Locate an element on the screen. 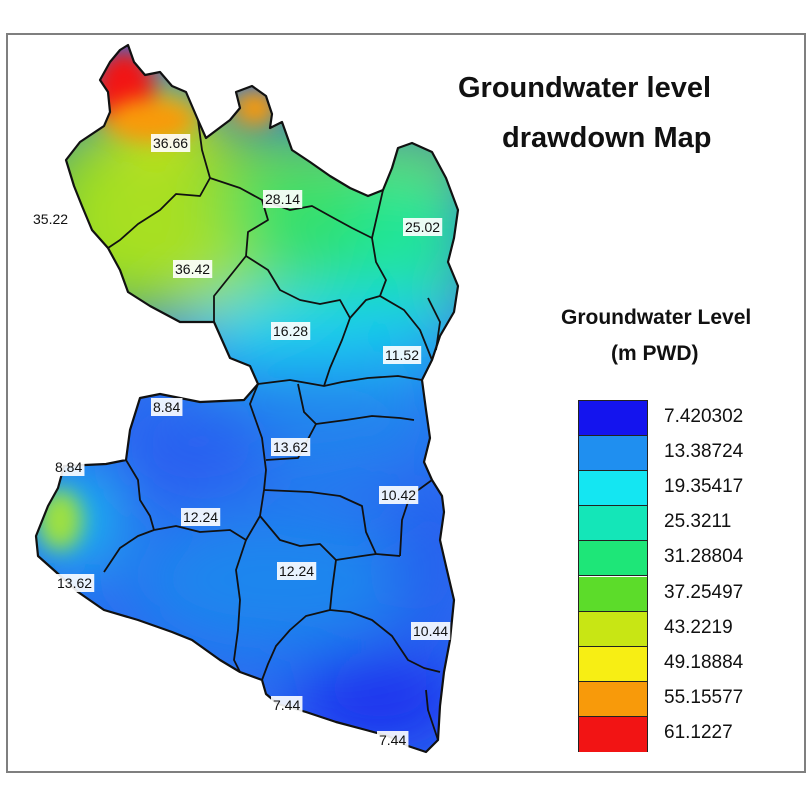 The width and height of the screenshot is (812, 785). legend-title-line-1: Groundwater Level is located at coordinates (656, 317).